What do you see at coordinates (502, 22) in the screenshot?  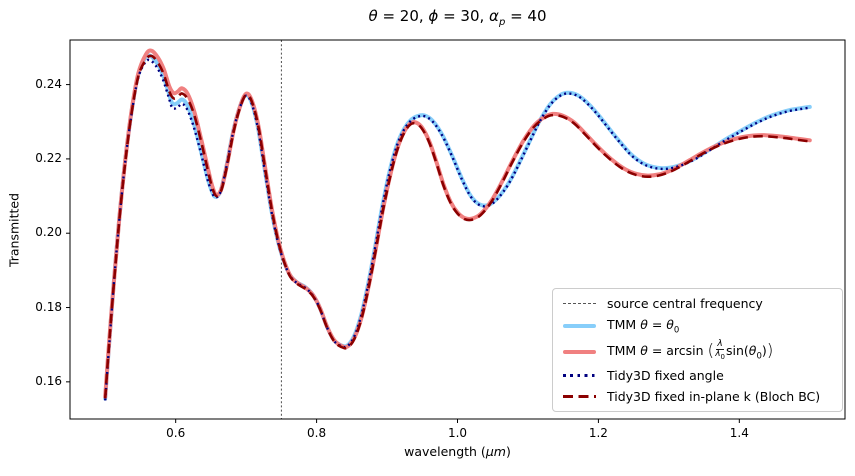 I see `title-alpha-sub: p` at bounding box center [502, 22].